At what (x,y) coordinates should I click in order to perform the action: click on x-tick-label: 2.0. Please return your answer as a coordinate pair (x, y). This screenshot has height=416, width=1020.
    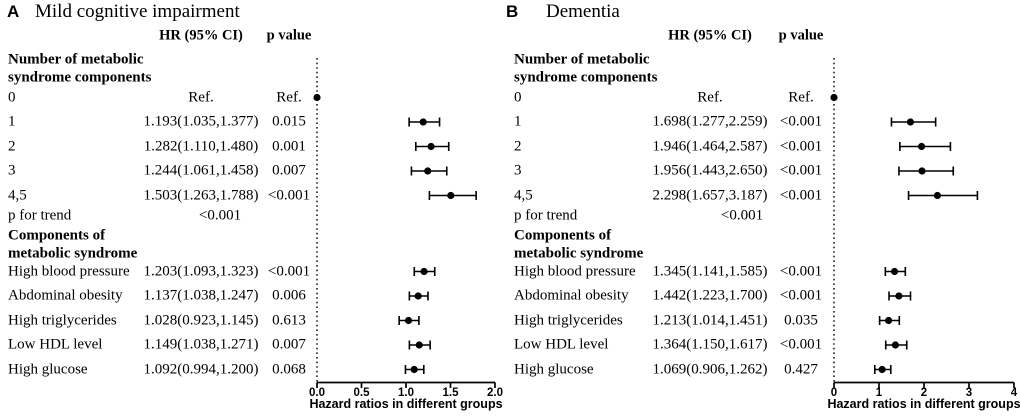
    Looking at the image, I should click on (495, 393).